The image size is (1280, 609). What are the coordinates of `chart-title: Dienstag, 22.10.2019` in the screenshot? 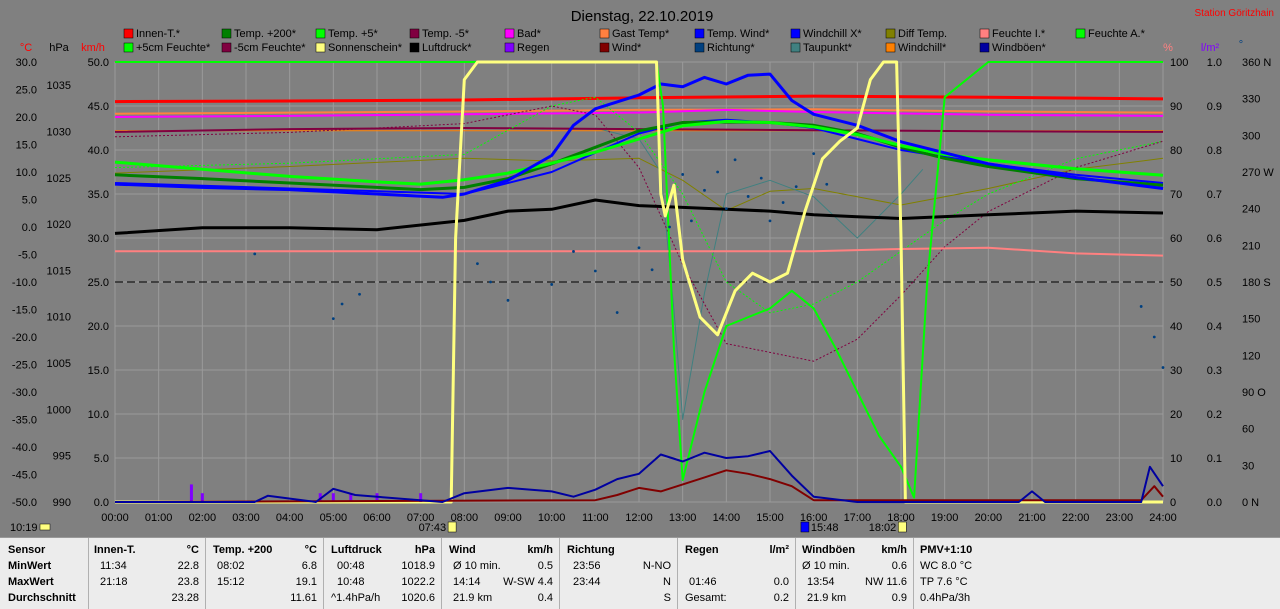 It's located at (642, 16).